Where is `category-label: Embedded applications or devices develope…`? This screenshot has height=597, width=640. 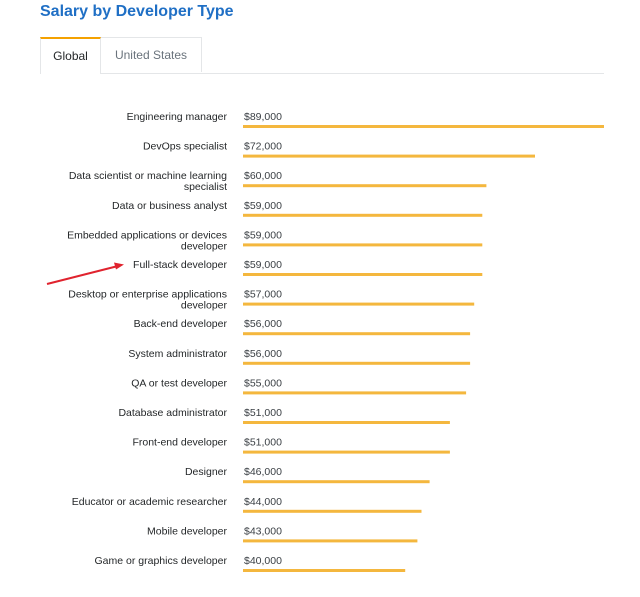
category-label: Embedded applications or devices develope… is located at coordinates (147, 240).